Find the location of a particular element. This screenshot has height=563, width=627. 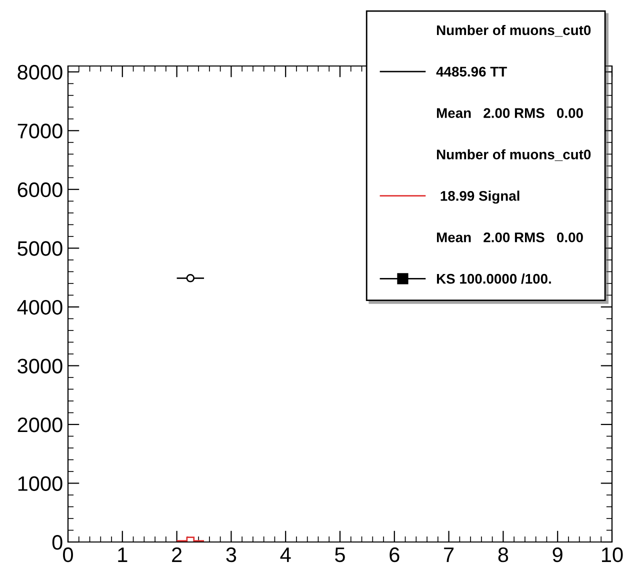

x-tick-label: 8 is located at coordinates (503, 554).